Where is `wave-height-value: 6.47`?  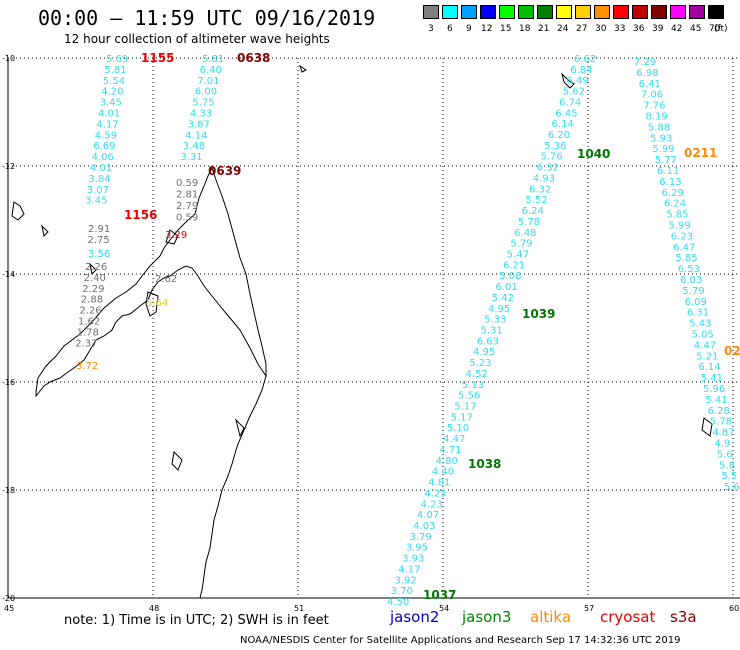 wave-height-value: 6.47 is located at coordinates (684, 247).